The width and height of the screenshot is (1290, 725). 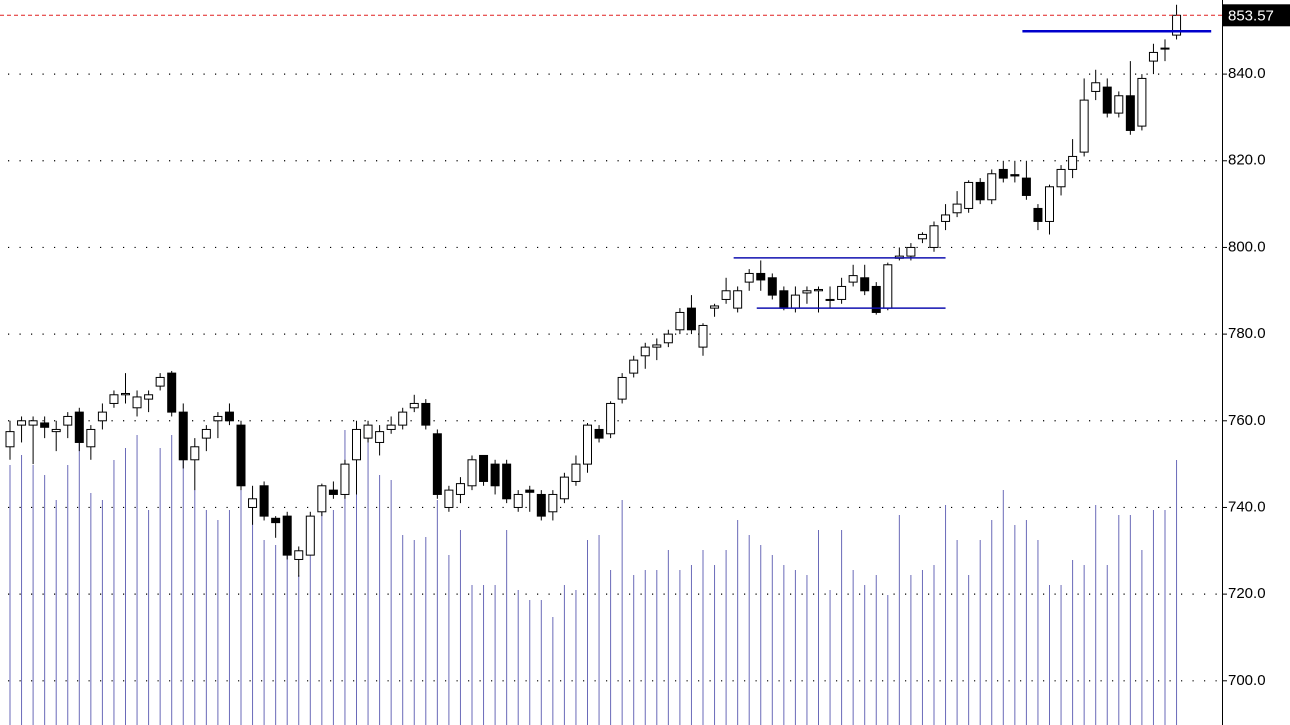 What do you see at coordinates (1247, 333) in the screenshot?
I see `y-tick-label: 780.0` at bounding box center [1247, 333].